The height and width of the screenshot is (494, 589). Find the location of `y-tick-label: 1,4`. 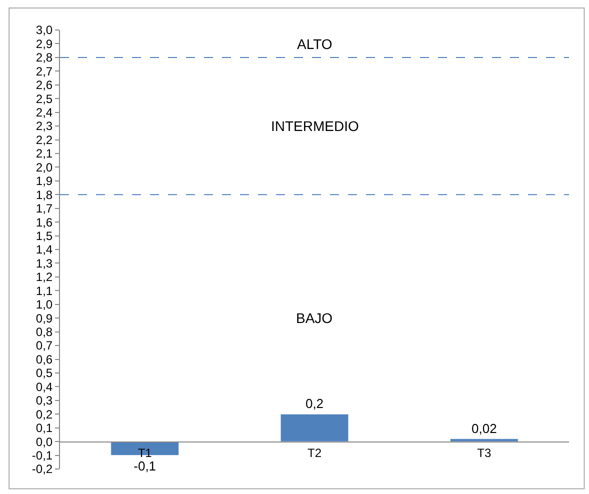

y-tick-label: 1,4 is located at coordinates (44, 249).